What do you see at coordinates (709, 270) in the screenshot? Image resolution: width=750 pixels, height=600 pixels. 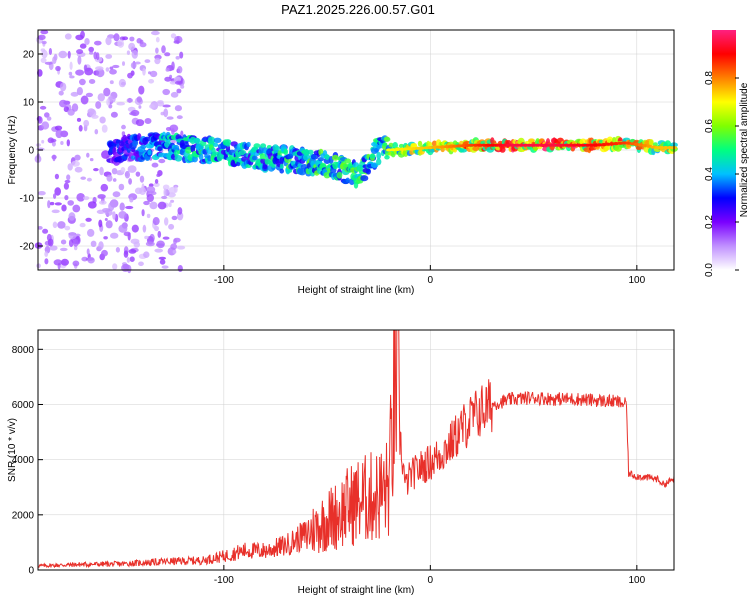 I see `colorbar-tick-label: 0.0` at bounding box center [709, 270].